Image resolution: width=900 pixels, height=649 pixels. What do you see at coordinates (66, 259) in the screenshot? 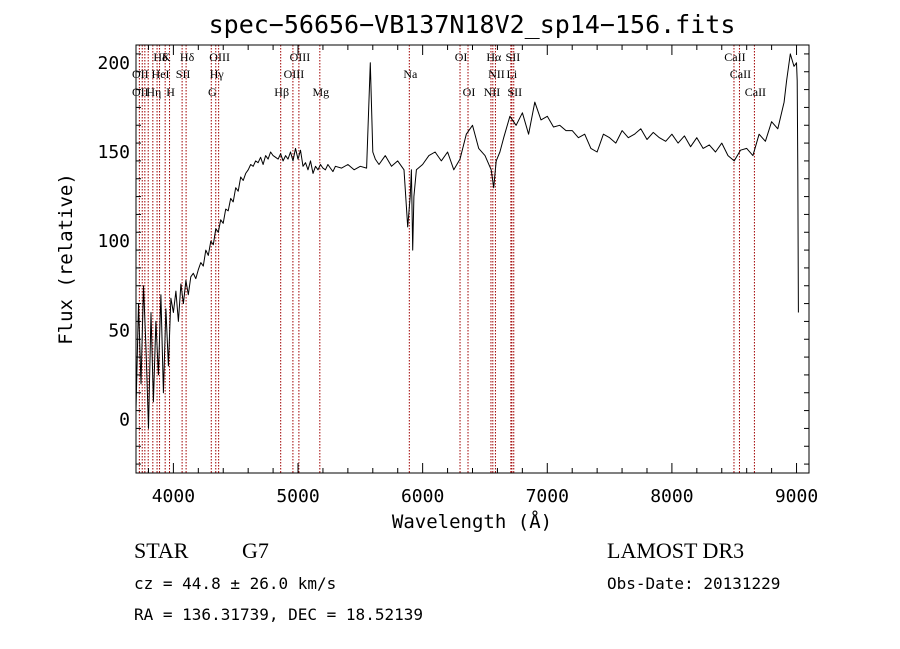
I see `y-axis-label: Flux (relative)` at bounding box center [66, 259].